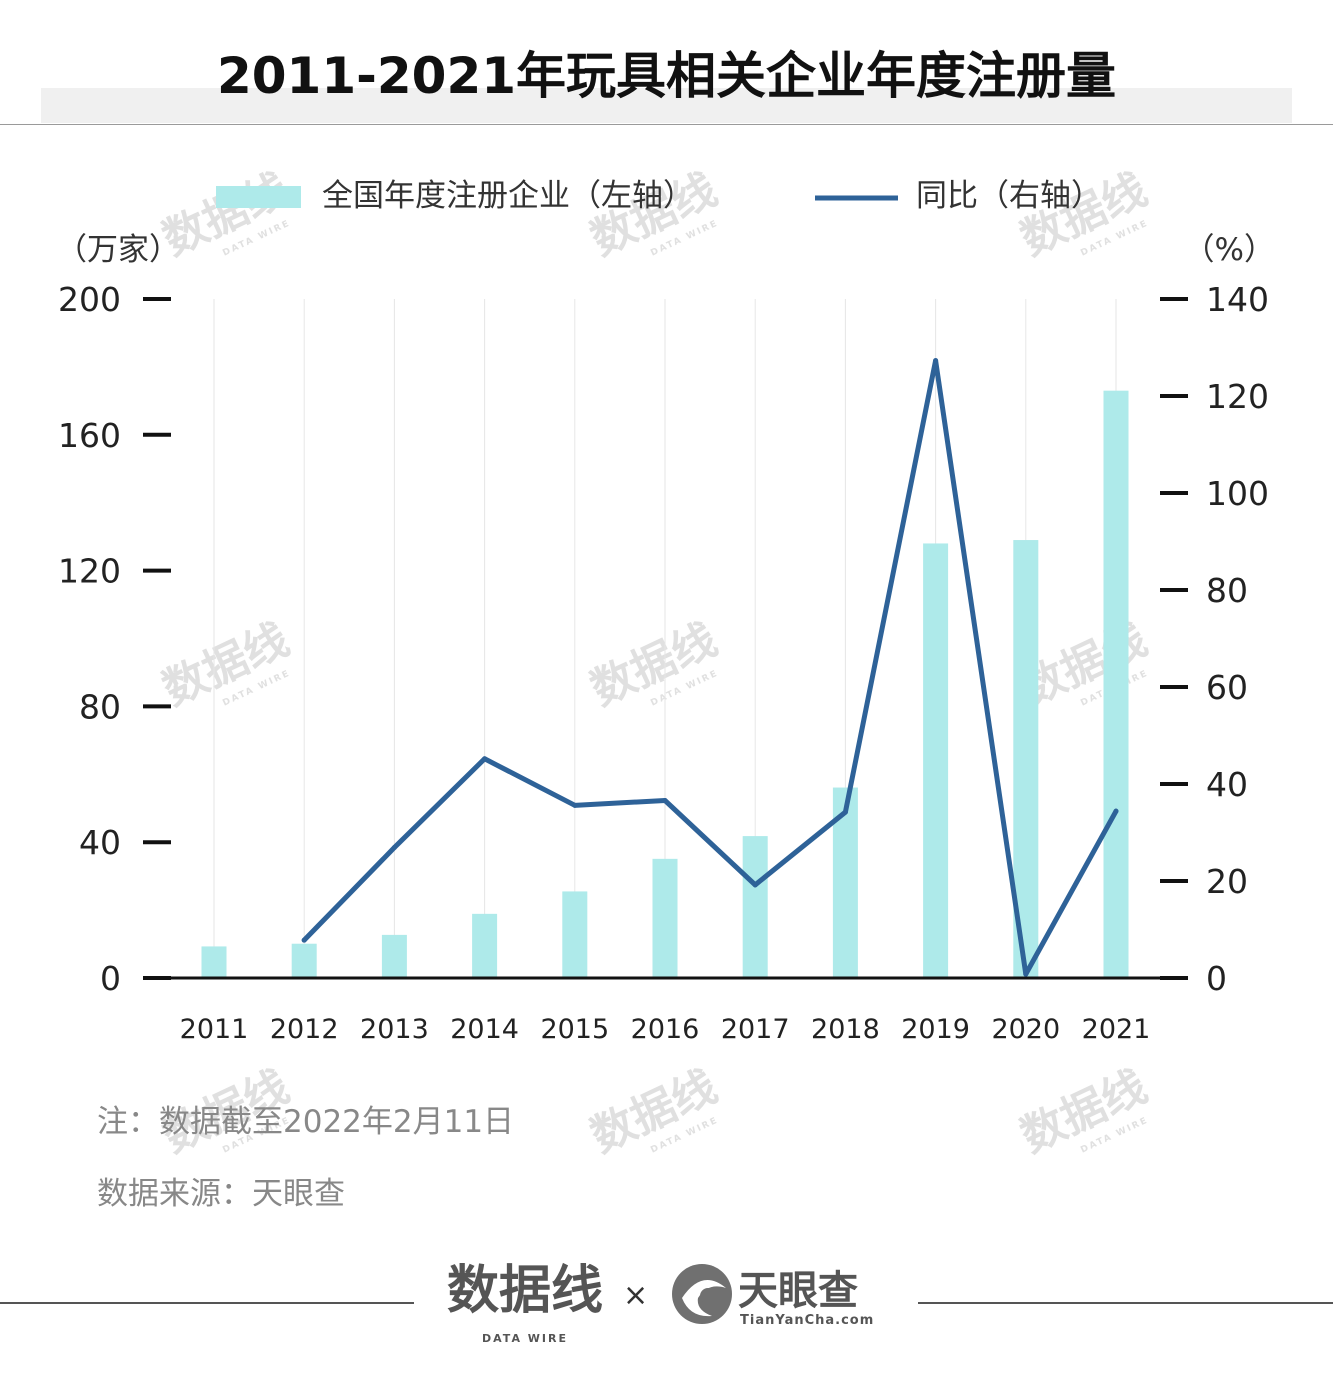  Describe the element at coordinates (1227, 590) in the screenshot. I see `right-tick-label: 80` at that location.